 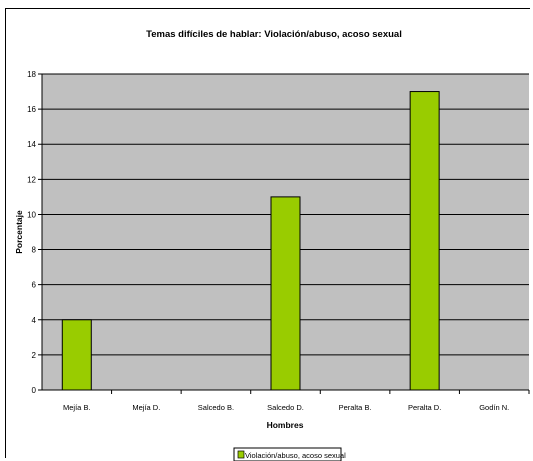 What do you see at coordinates (31, 232) in the screenshot?
I see `y-tick-labels: 0 2 4 6 8 10 12 14 16 18` at bounding box center [31, 232].